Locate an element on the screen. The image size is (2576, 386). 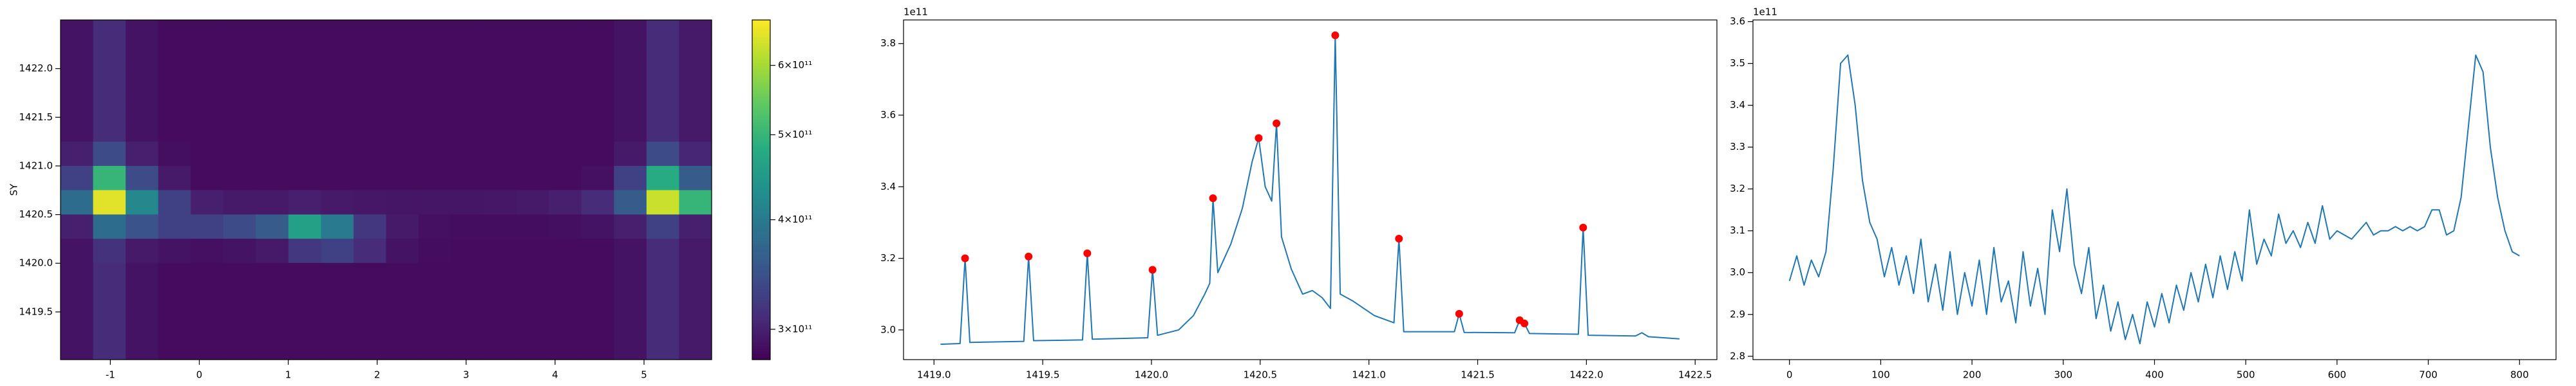
y-tick-label: 3.2 is located at coordinates (888, 258).